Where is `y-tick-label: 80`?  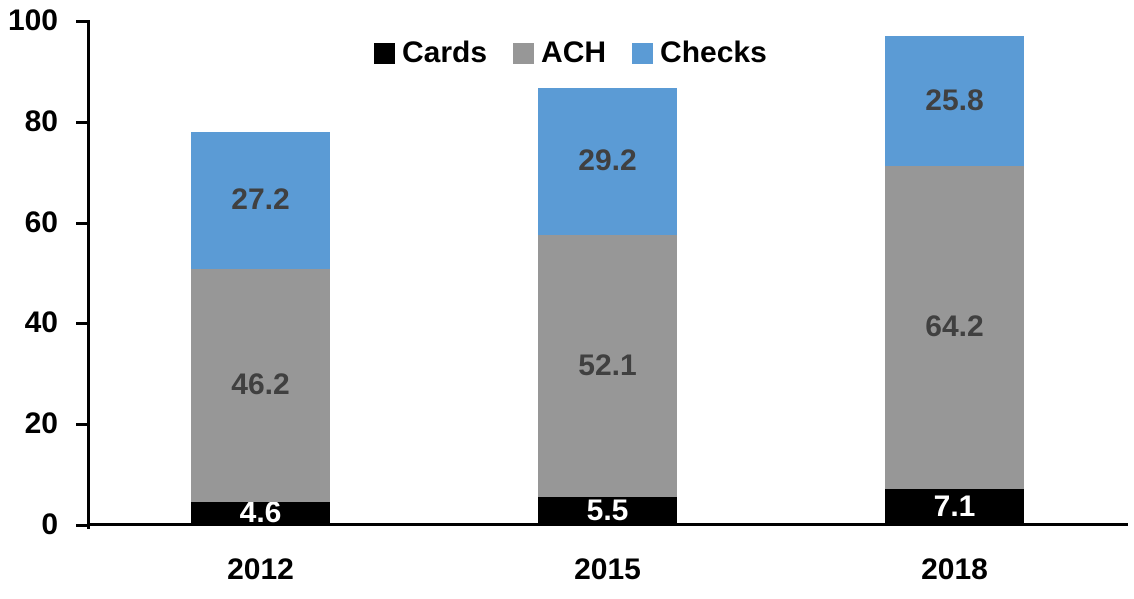 y-tick-label: 80 is located at coordinates (41, 121).